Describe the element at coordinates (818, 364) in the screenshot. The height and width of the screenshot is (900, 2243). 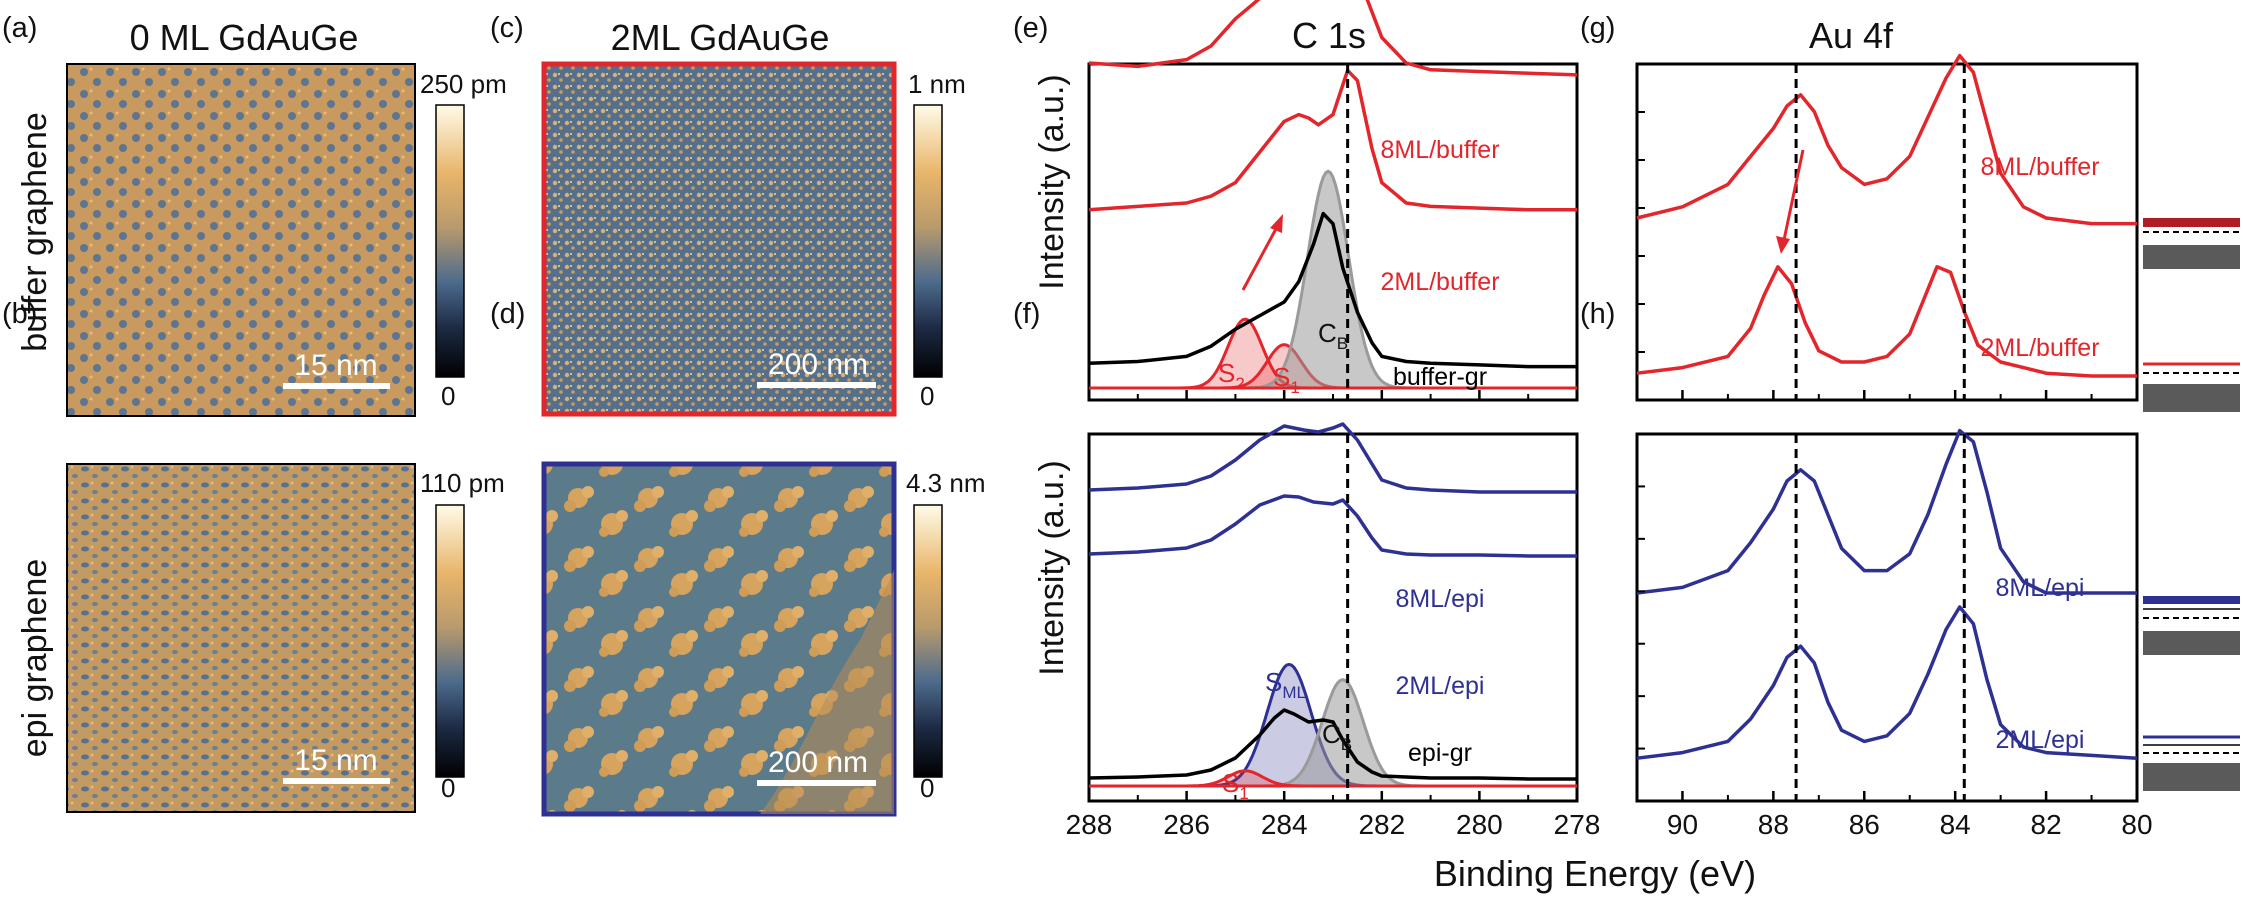
I see `scale-bar-label-c: 200 nm` at that location.